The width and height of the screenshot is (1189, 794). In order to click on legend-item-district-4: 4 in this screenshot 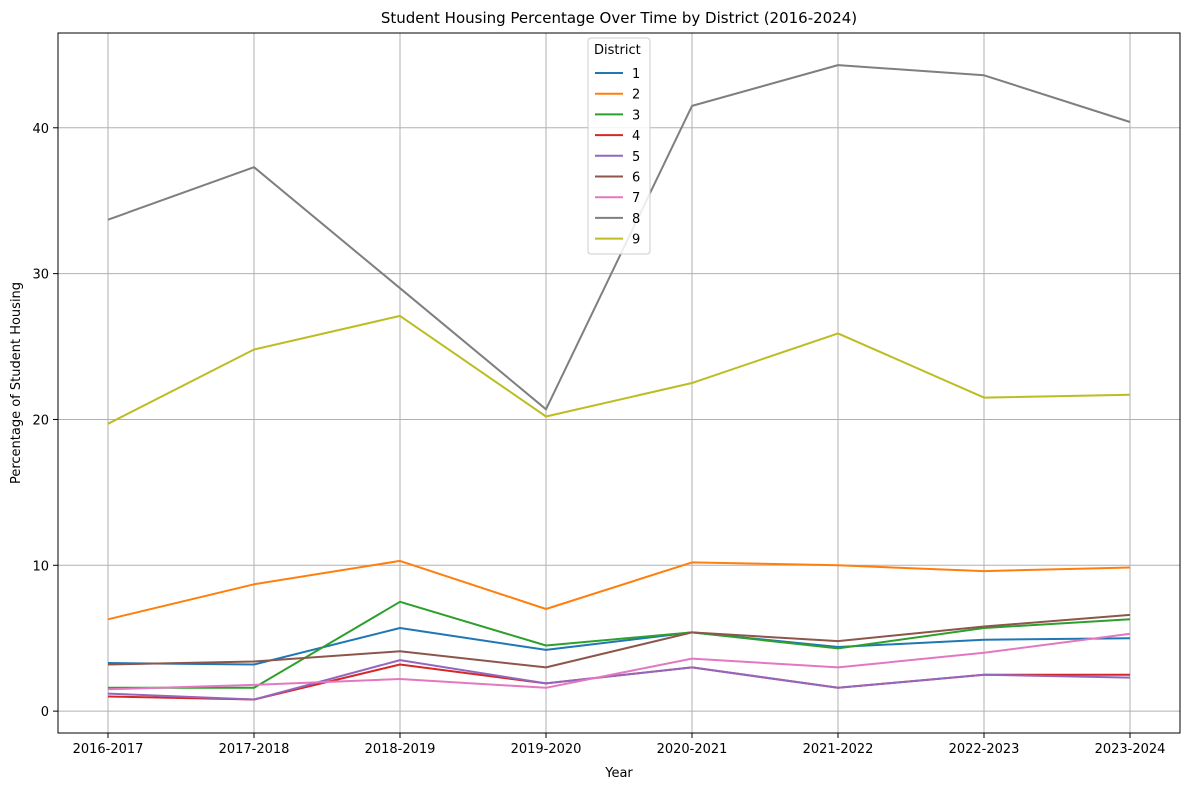, I will do `click(617, 136)`.